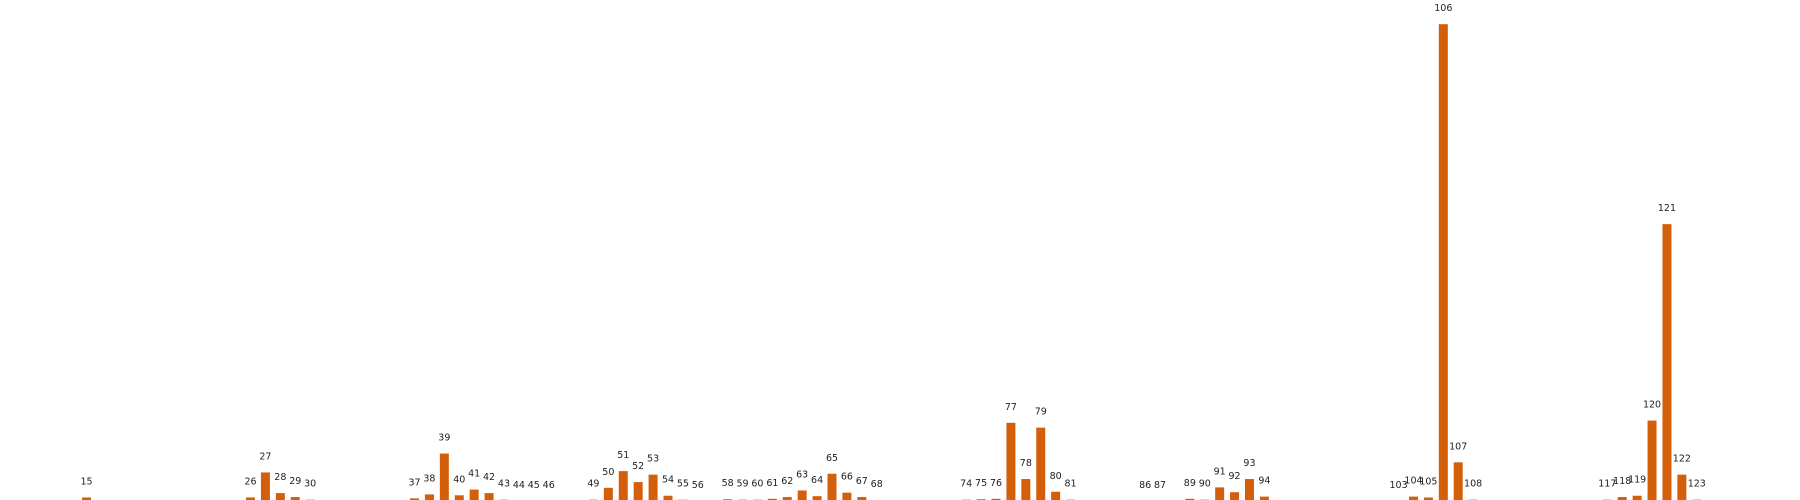  Describe the element at coordinates (265, 456) in the screenshot. I see `bar-label-27: 27` at that location.